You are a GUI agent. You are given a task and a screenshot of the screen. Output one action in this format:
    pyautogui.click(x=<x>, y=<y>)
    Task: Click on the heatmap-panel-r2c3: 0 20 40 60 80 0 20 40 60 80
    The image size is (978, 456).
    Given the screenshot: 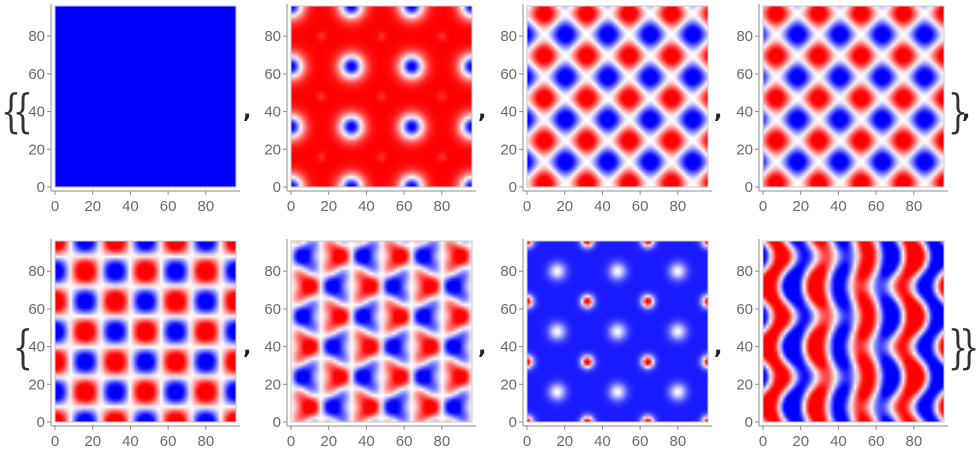 What is the action you would take?
    pyautogui.click(x=606, y=344)
    